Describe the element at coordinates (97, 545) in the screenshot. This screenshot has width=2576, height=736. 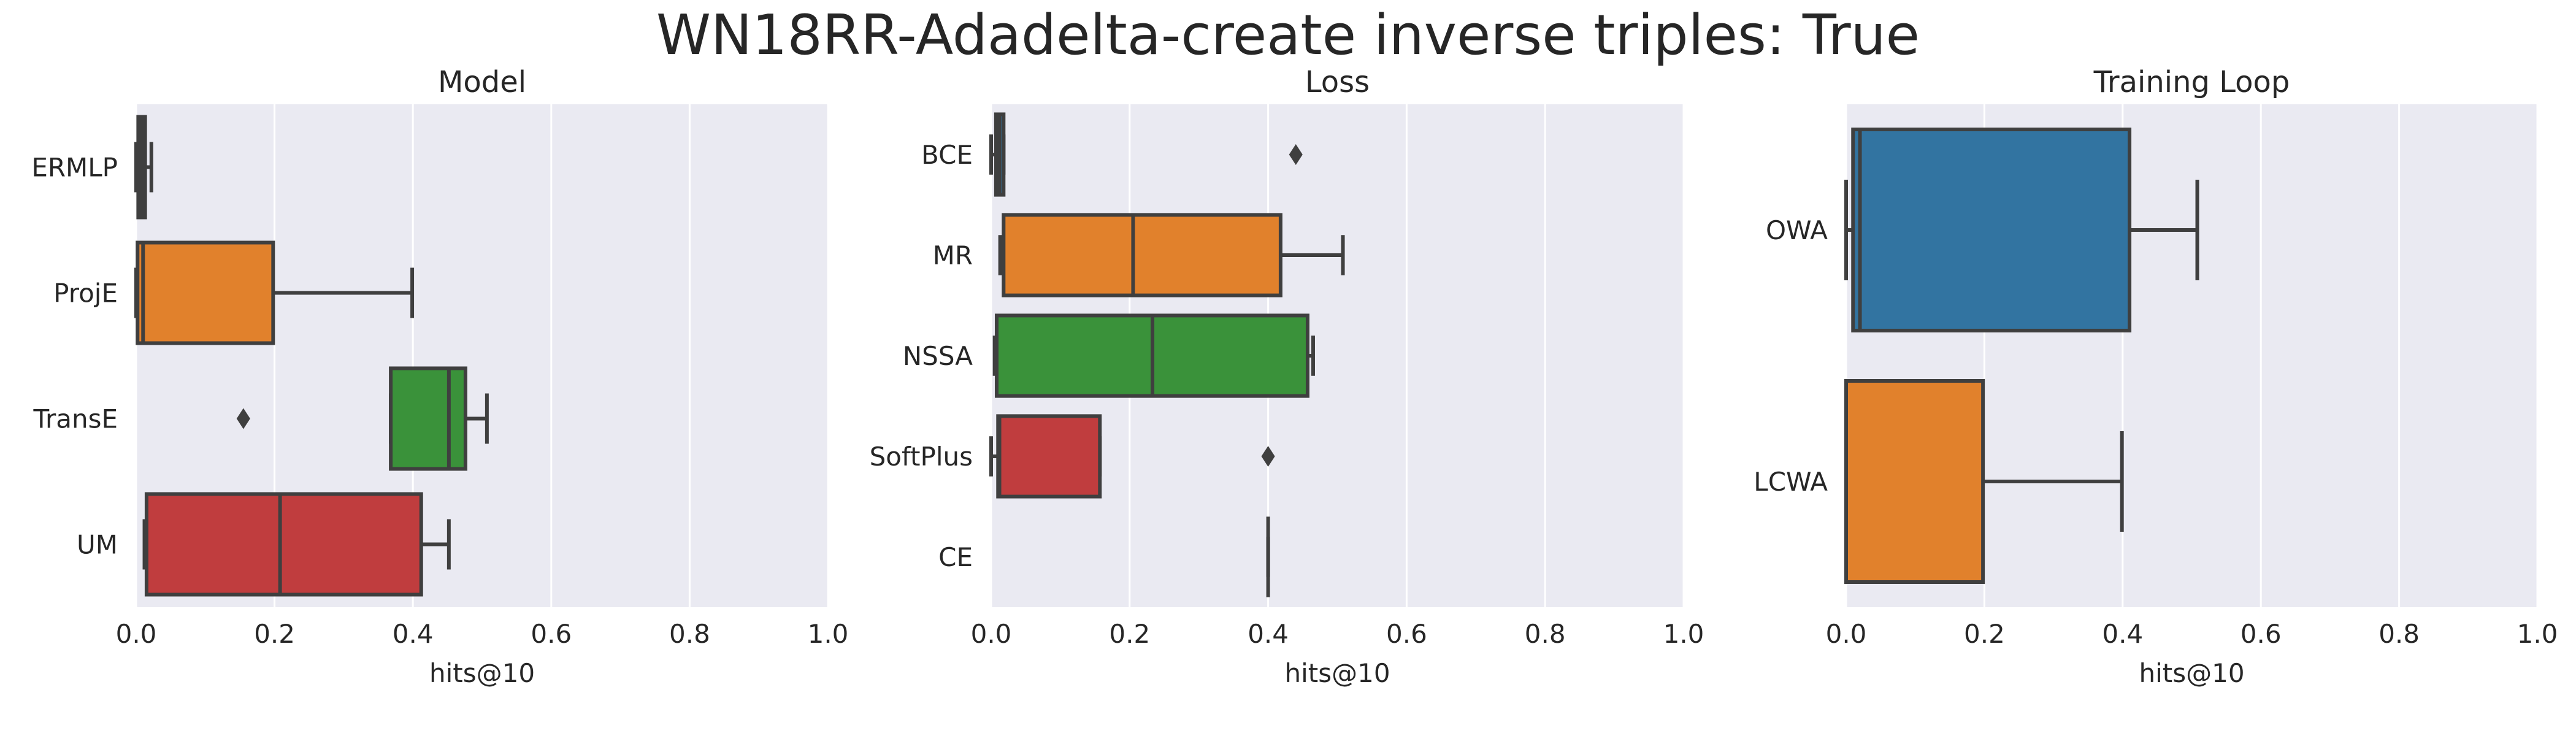
I see `y-tick-label-um: UM` at that location.